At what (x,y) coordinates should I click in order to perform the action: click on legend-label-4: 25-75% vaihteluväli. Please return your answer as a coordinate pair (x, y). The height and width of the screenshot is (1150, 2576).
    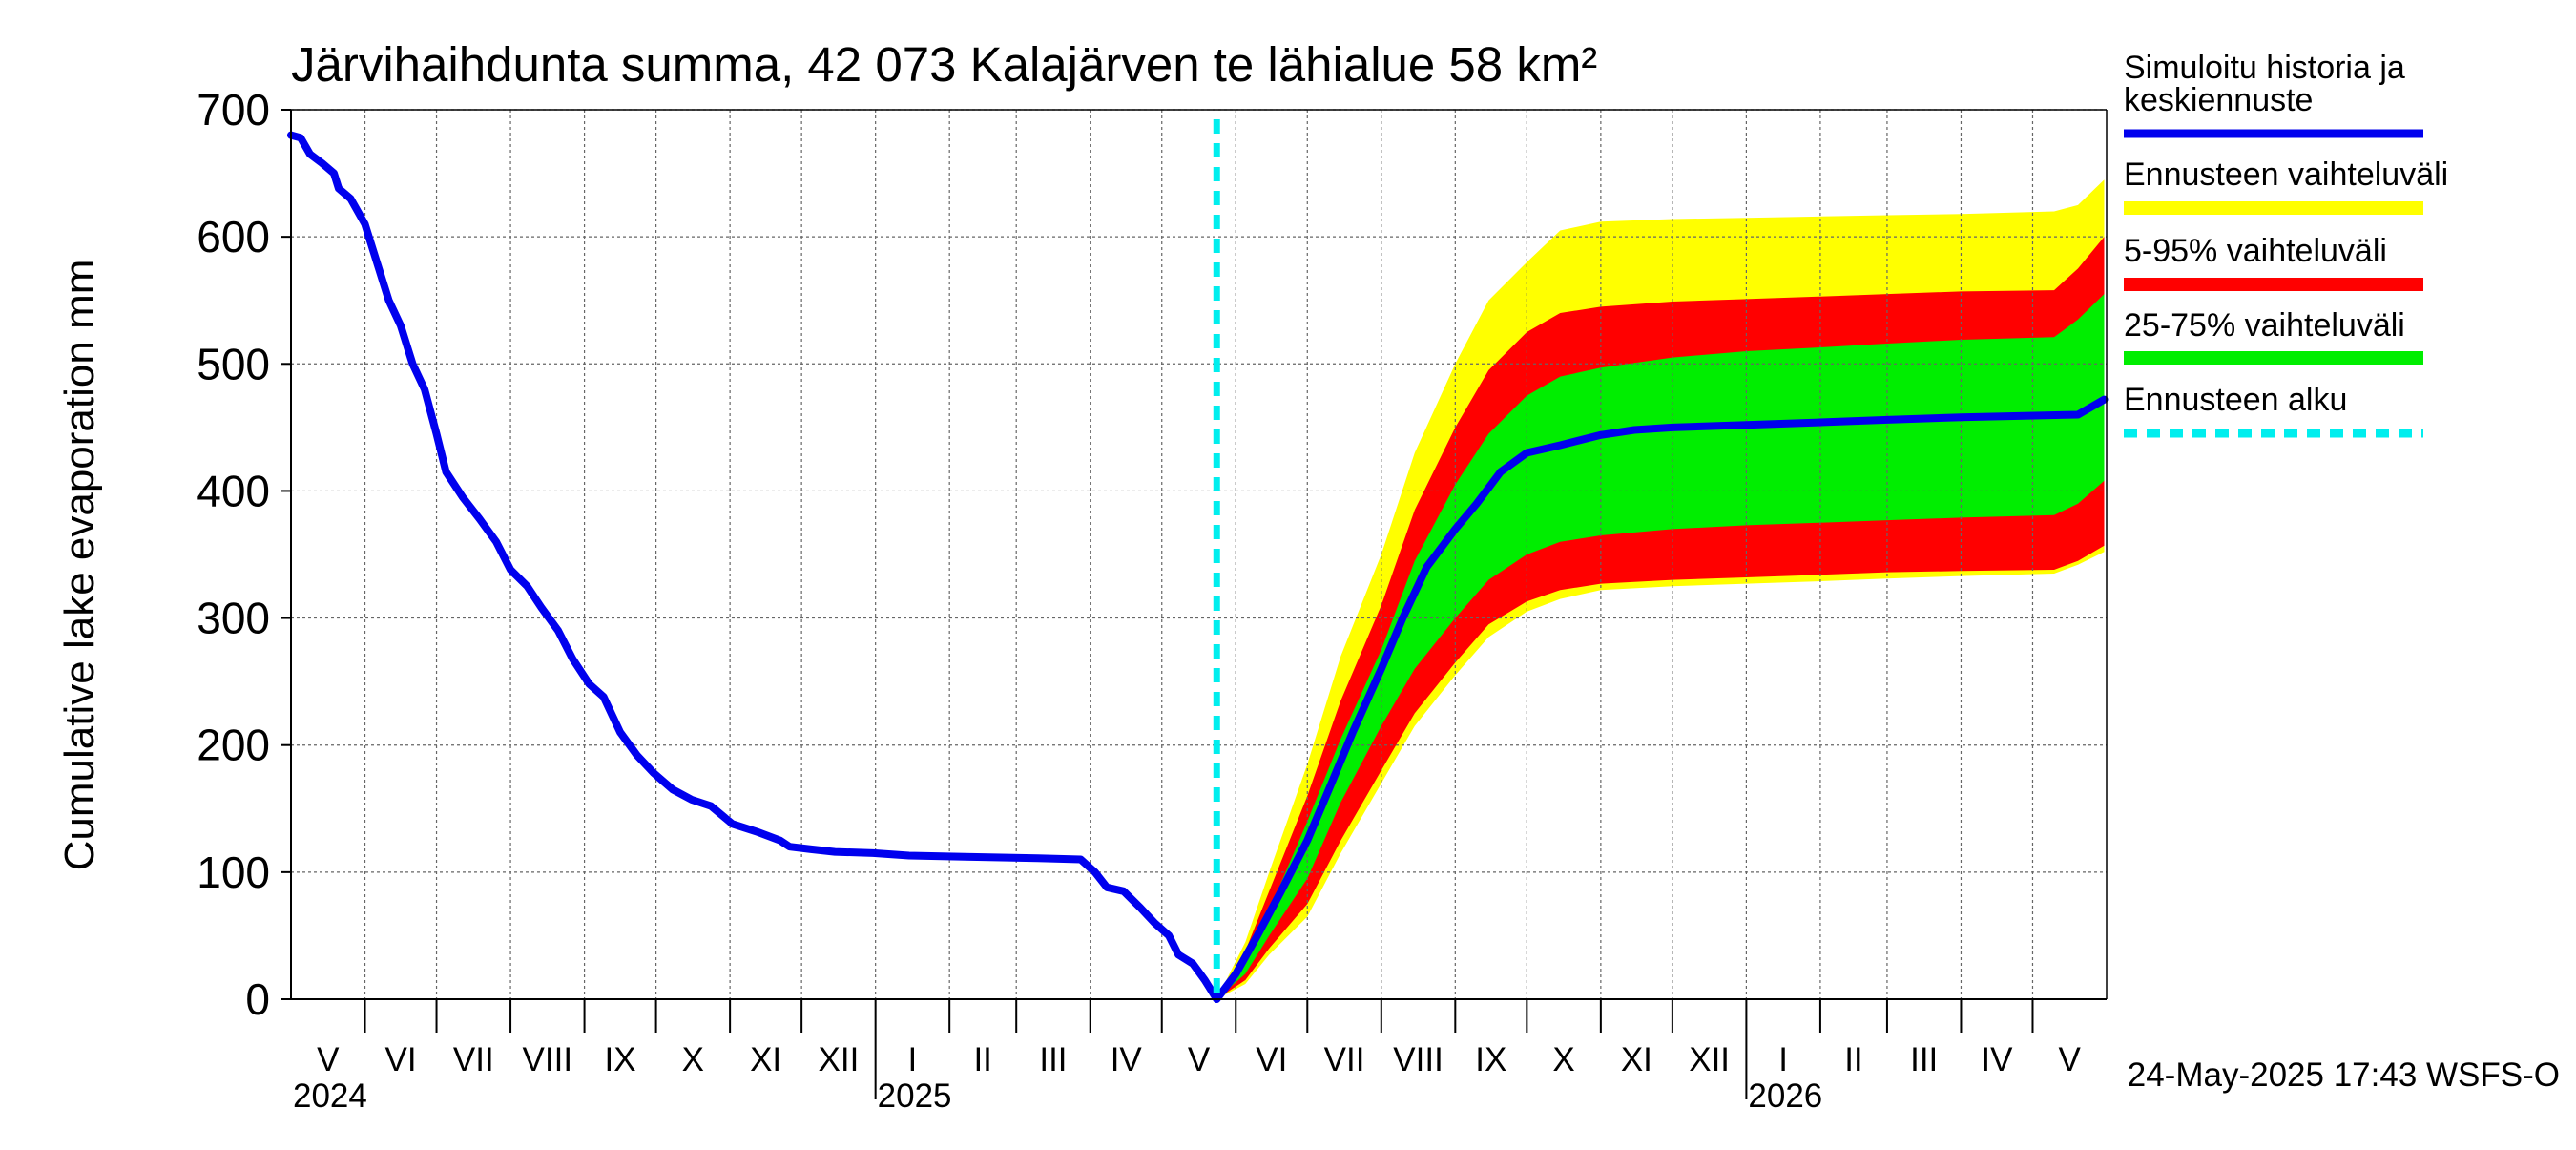
    Looking at the image, I should click on (2264, 325).